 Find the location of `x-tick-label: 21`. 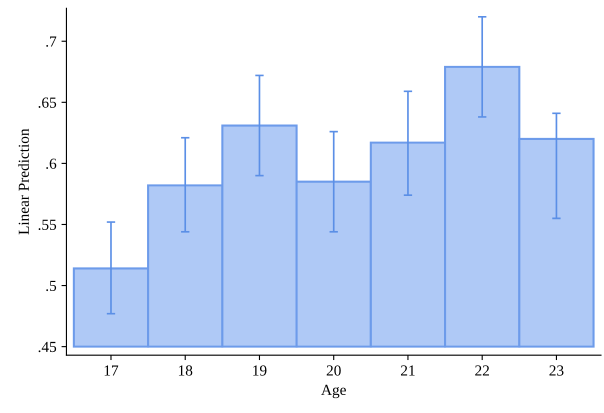

x-tick-label: 21 is located at coordinates (407, 370).